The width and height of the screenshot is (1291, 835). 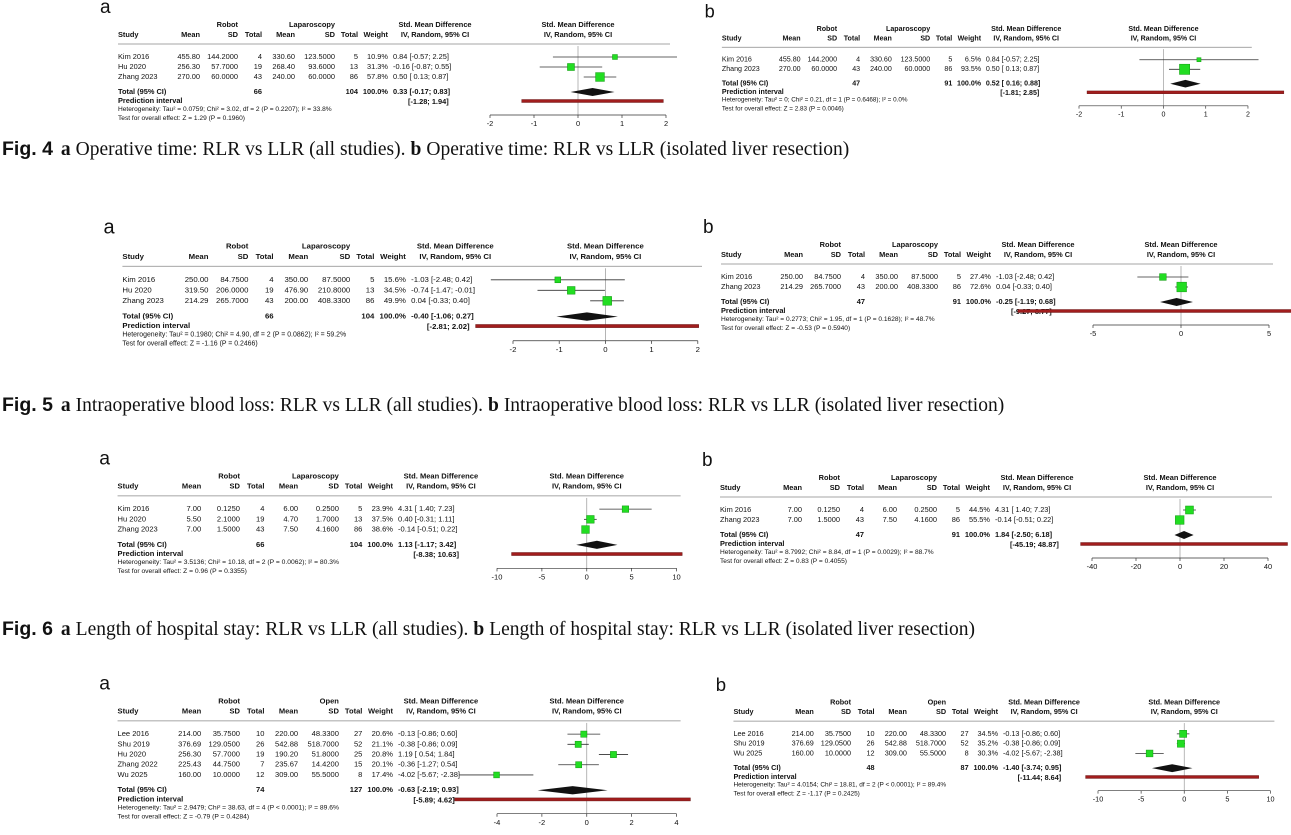 I want to click on study-cell: 87.5000, so click(x=924, y=276).